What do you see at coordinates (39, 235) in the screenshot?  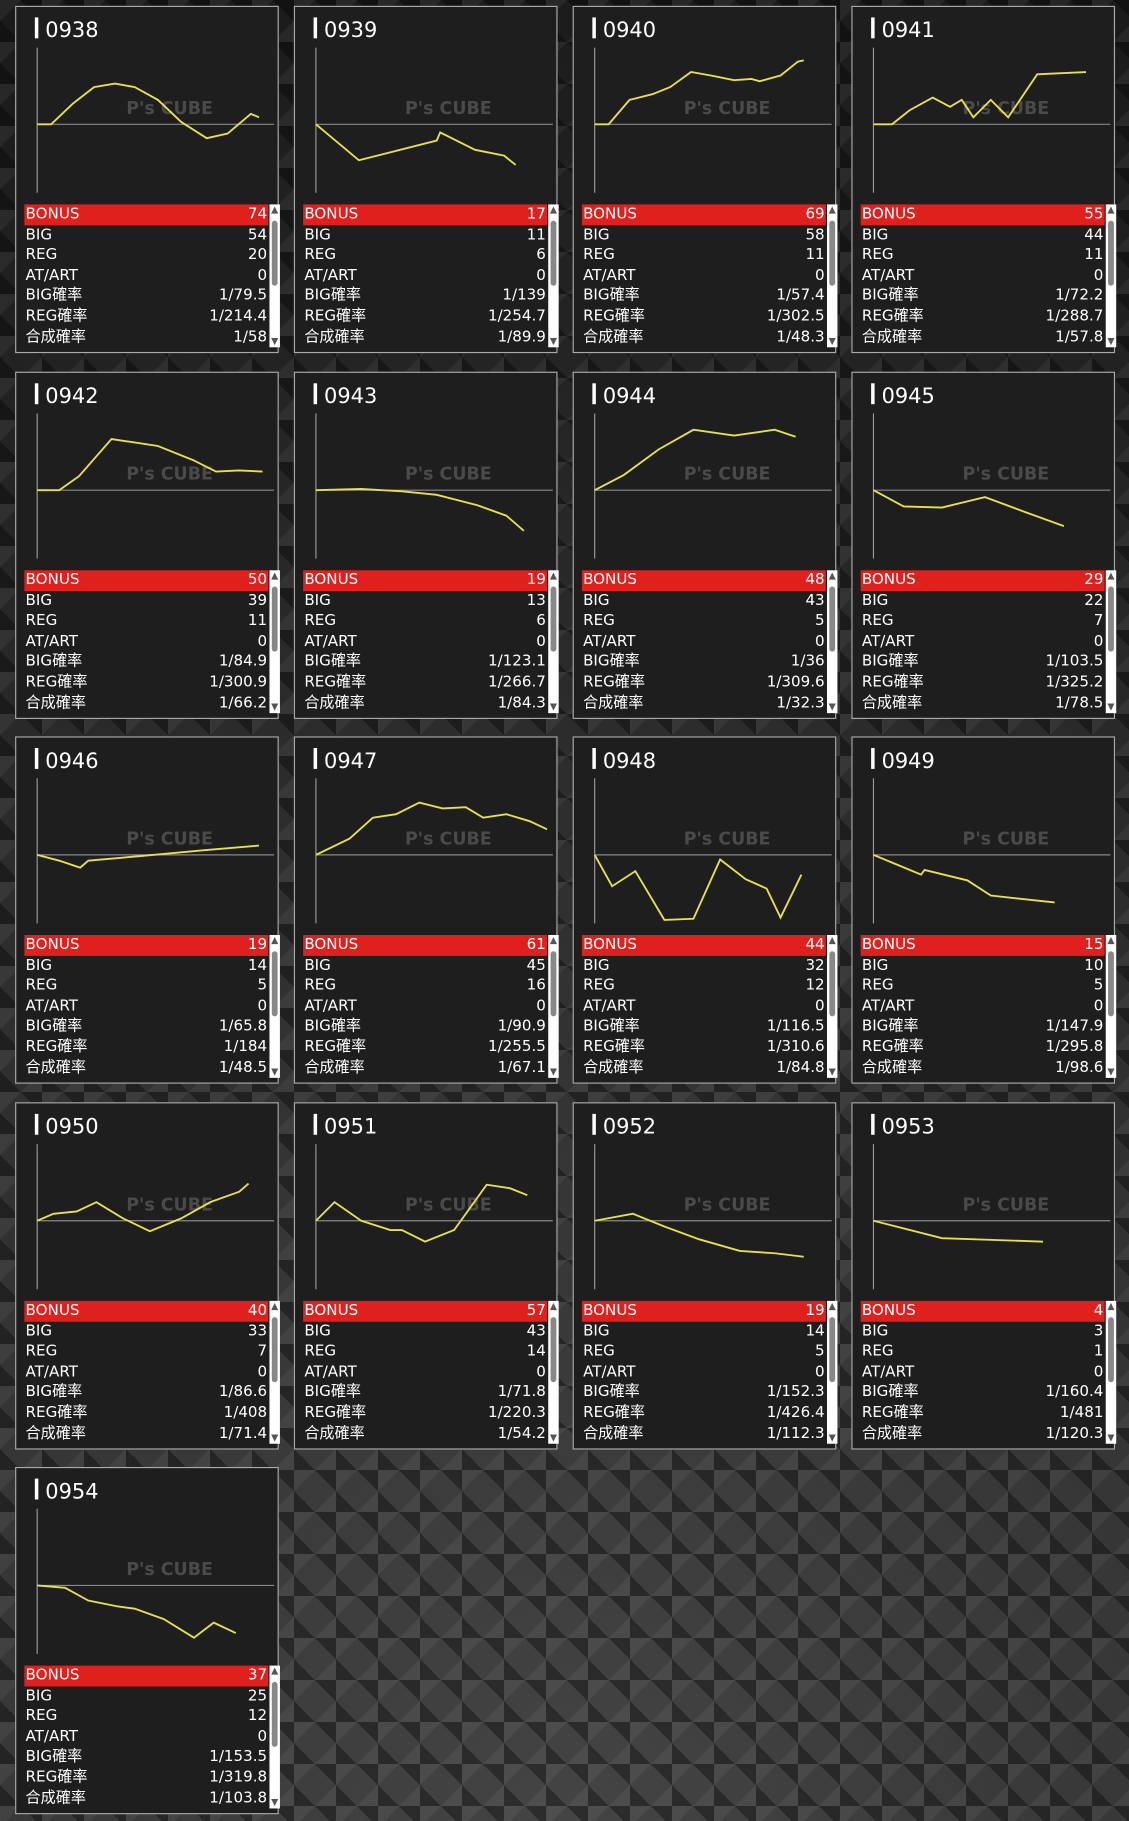 I see `stat-label: BIG` at bounding box center [39, 235].